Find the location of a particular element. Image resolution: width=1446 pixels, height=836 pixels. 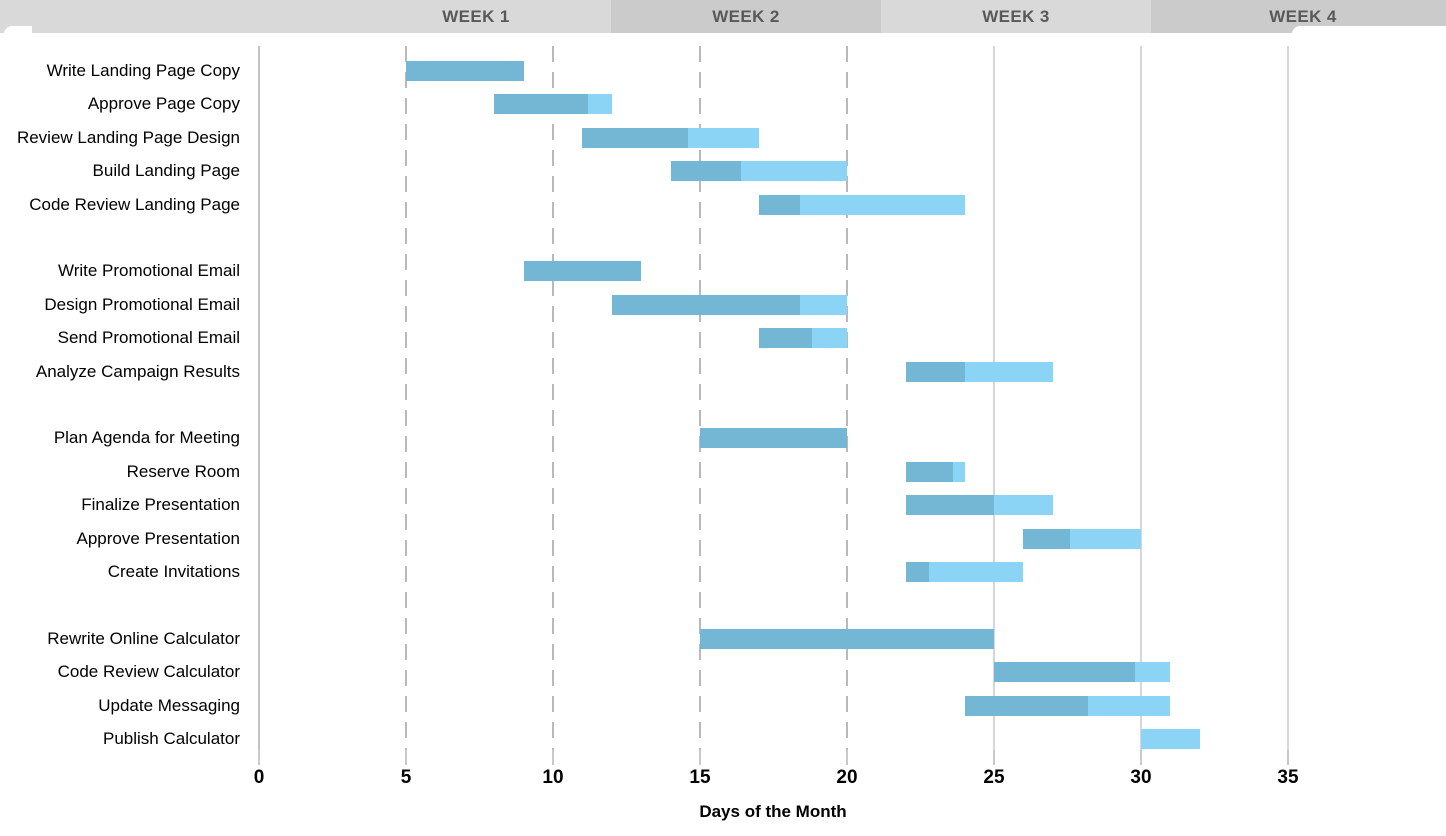

chart-card-corner-left is located at coordinates (18, 30).